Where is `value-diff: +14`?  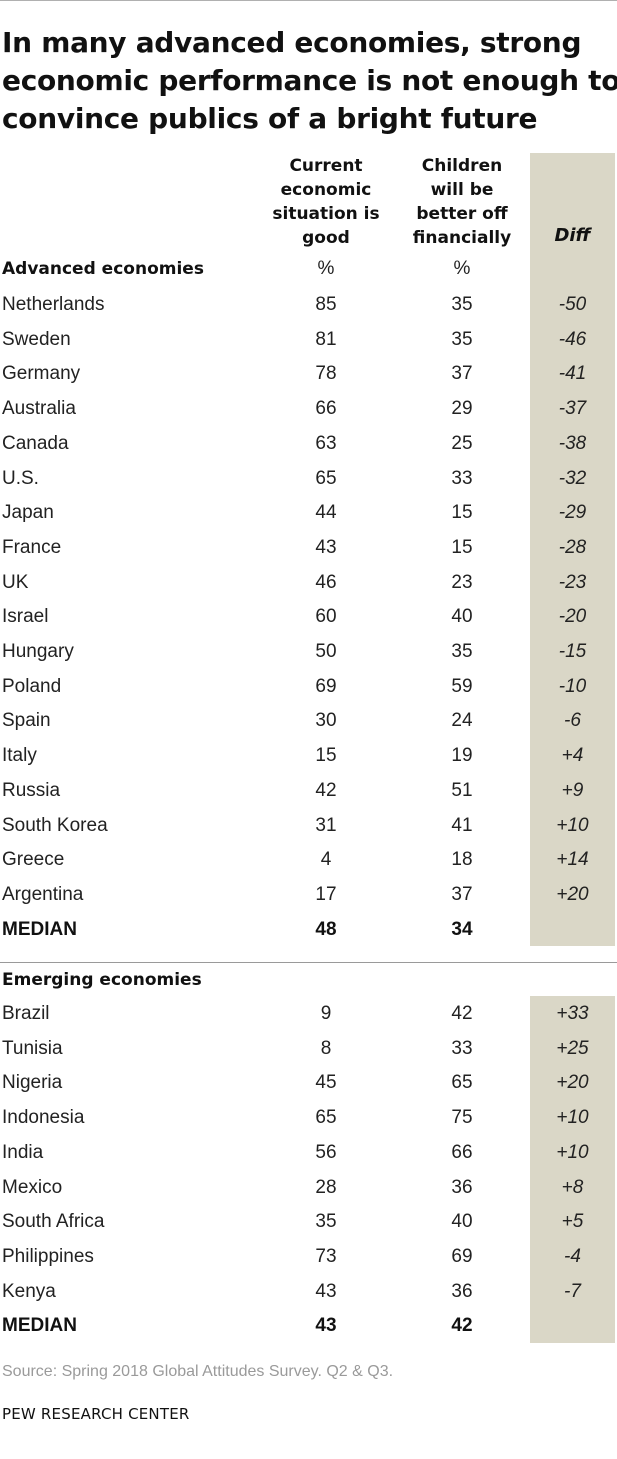
value-diff: +14 is located at coordinates (572, 859).